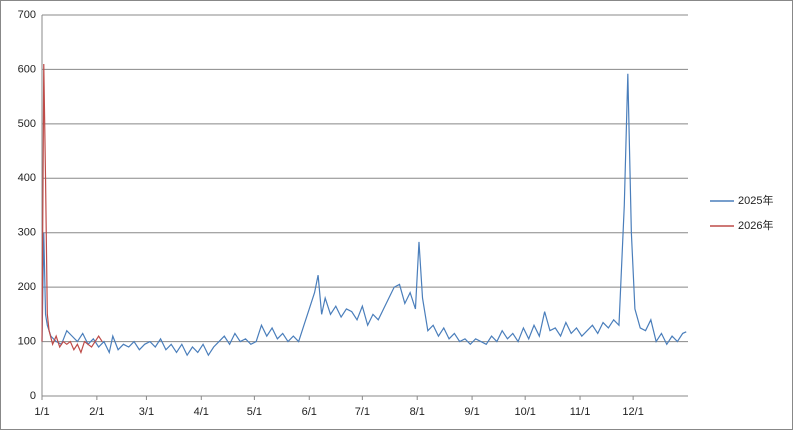 This screenshot has height=430, width=793. What do you see at coordinates (27, 15) in the screenshot?
I see `y-tick-label: 700` at bounding box center [27, 15].